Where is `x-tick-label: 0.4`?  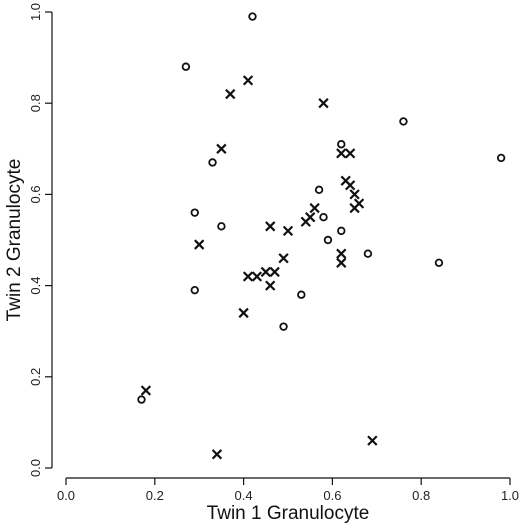 x-tick-label: 0.4 is located at coordinates (244, 495).